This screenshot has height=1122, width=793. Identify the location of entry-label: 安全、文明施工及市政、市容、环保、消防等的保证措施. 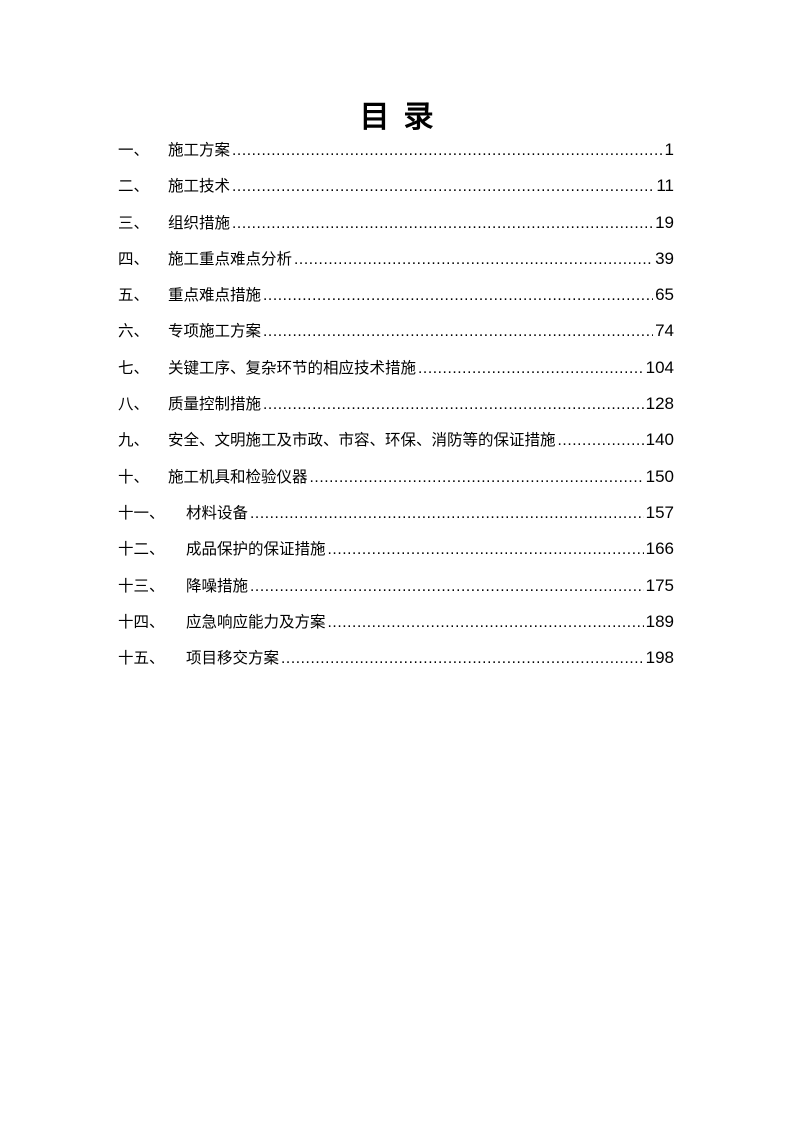
(362, 440).